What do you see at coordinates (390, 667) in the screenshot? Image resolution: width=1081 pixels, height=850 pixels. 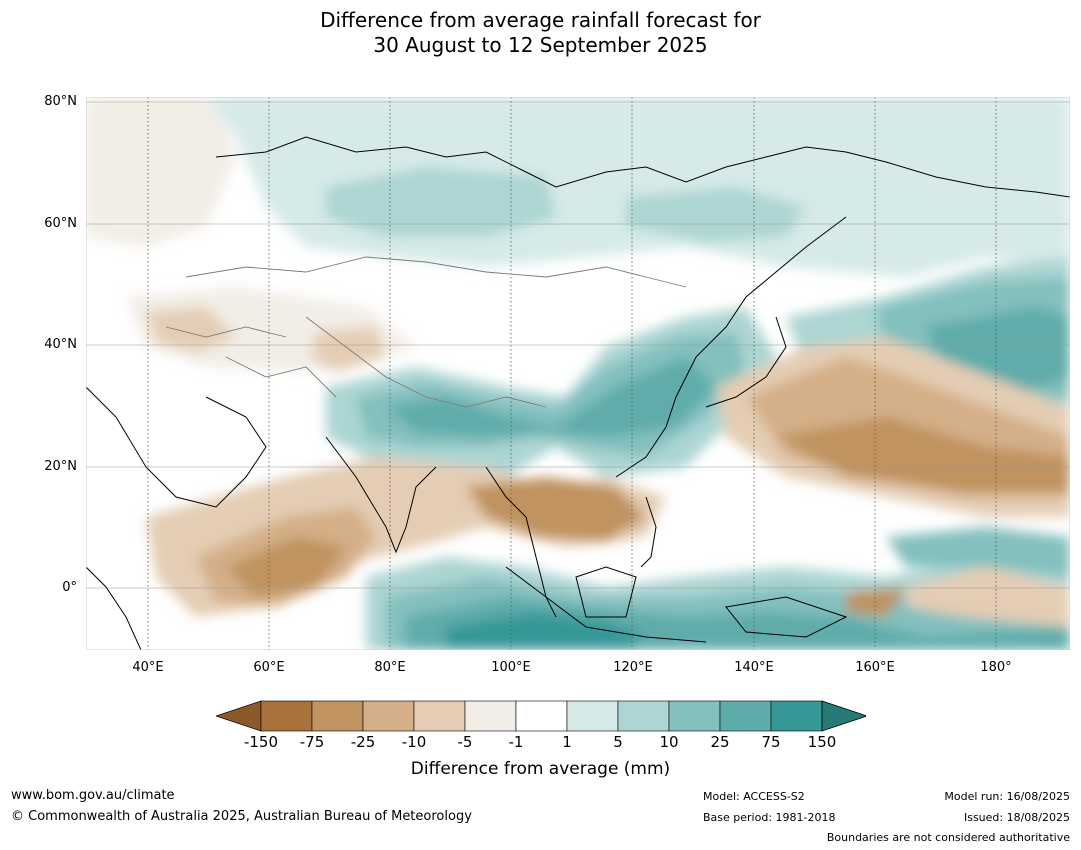 I see `lon-label-80e: 80°E` at bounding box center [390, 667].